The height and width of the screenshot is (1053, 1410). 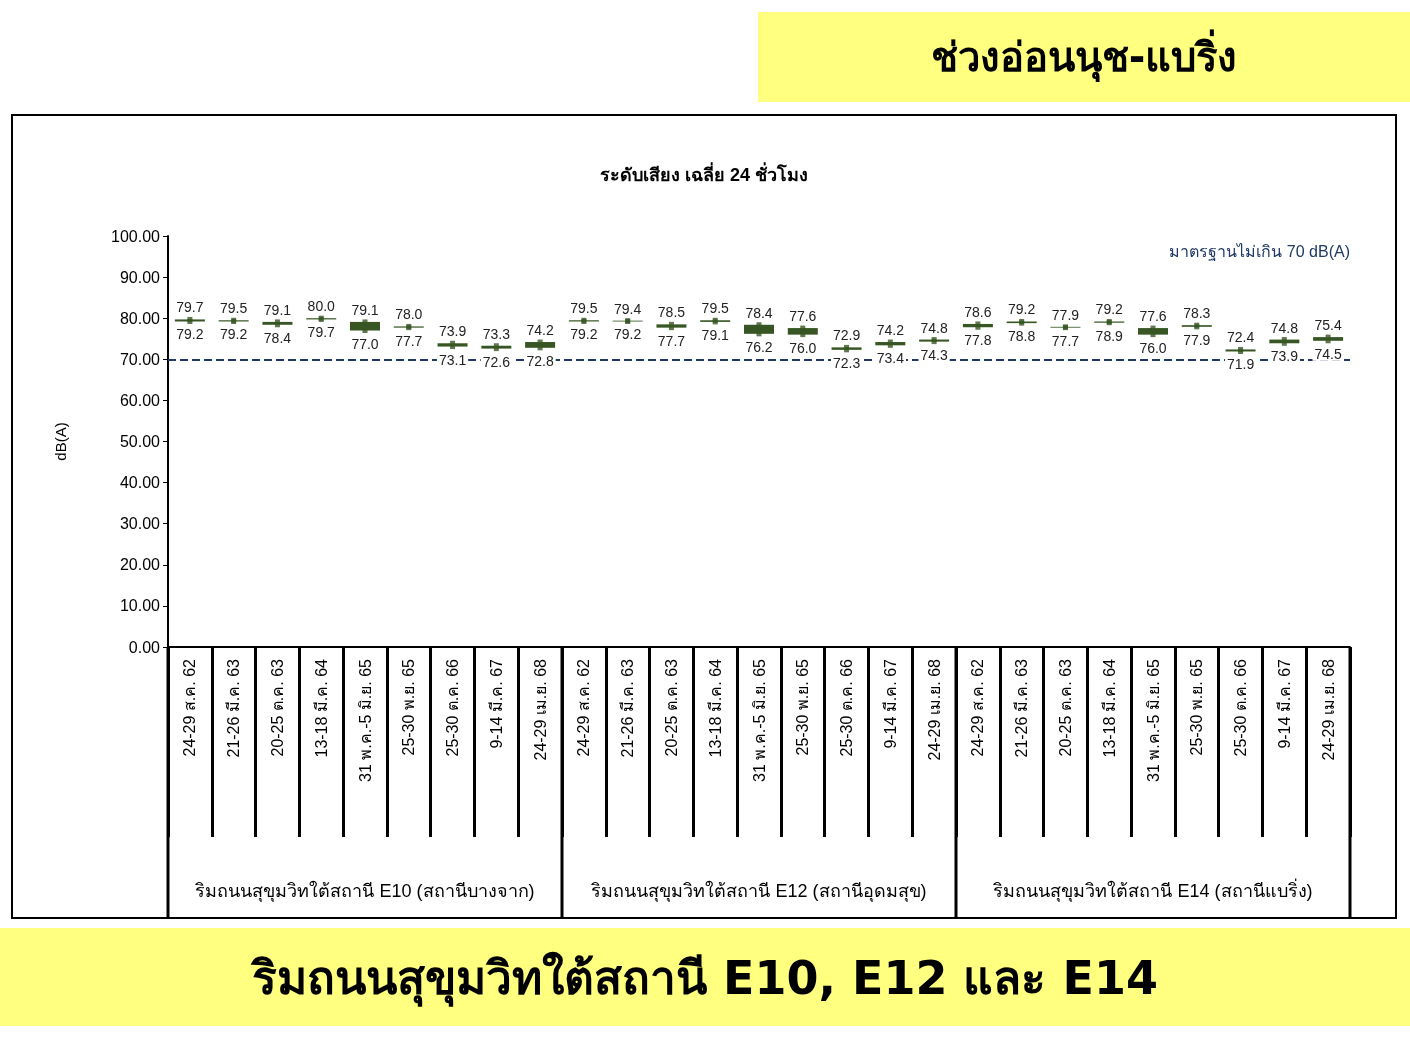 I want to click on data-label: 72.9, so click(x=846, y=335).